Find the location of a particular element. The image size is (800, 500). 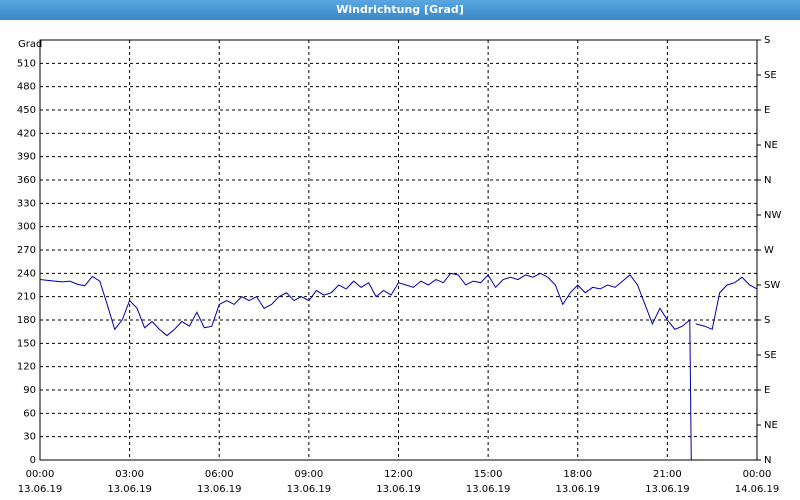

y2-tick-label: NW is located at coordinates (772, 215).